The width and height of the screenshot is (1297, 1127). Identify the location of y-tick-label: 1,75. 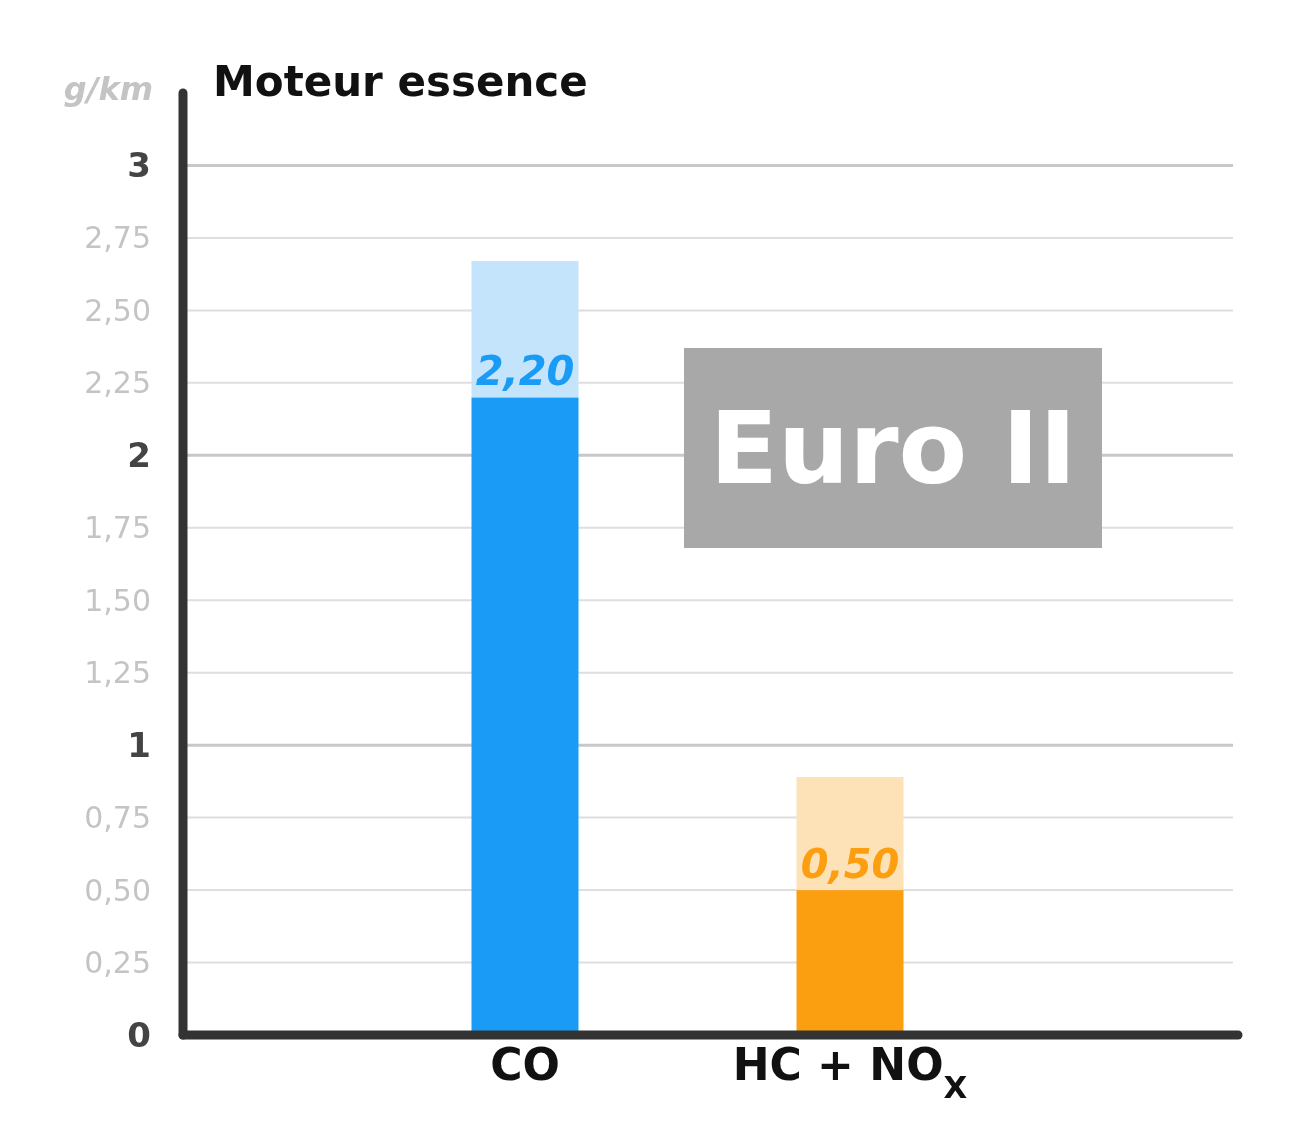
(117, 528).